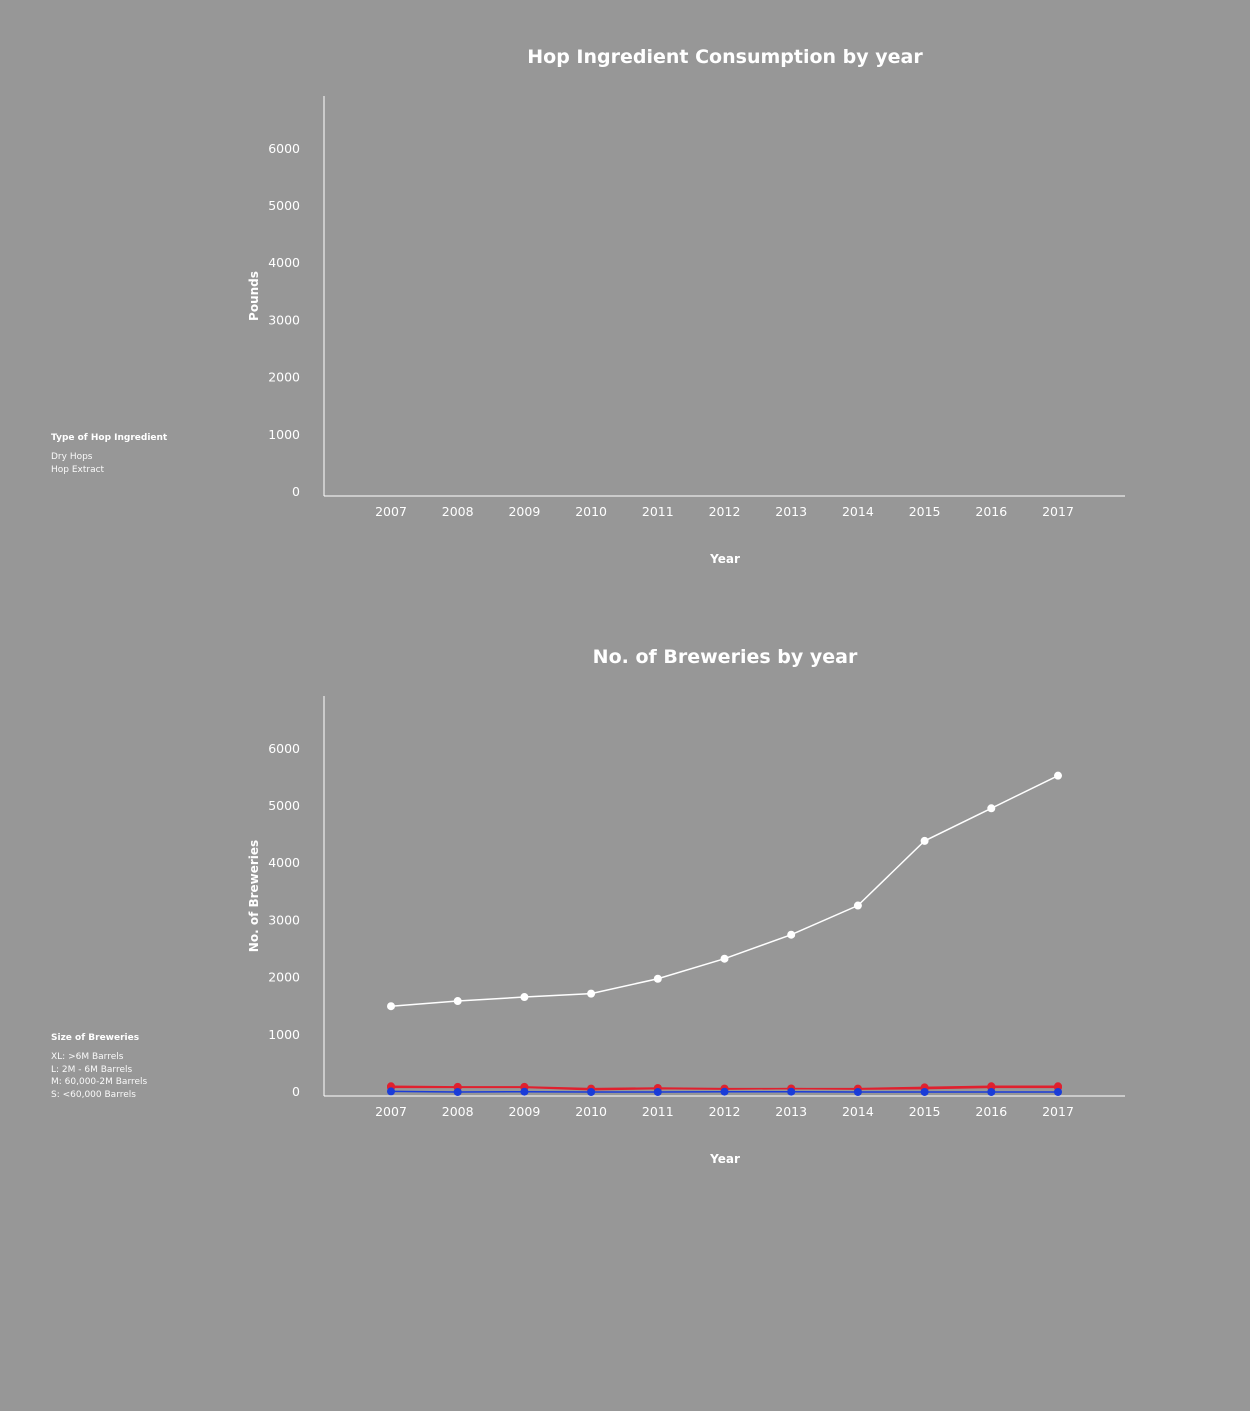  Describe the element at coordinates (725, 657) in the screenshot. I see `chart-title: No. of Breweries by year` at that location.